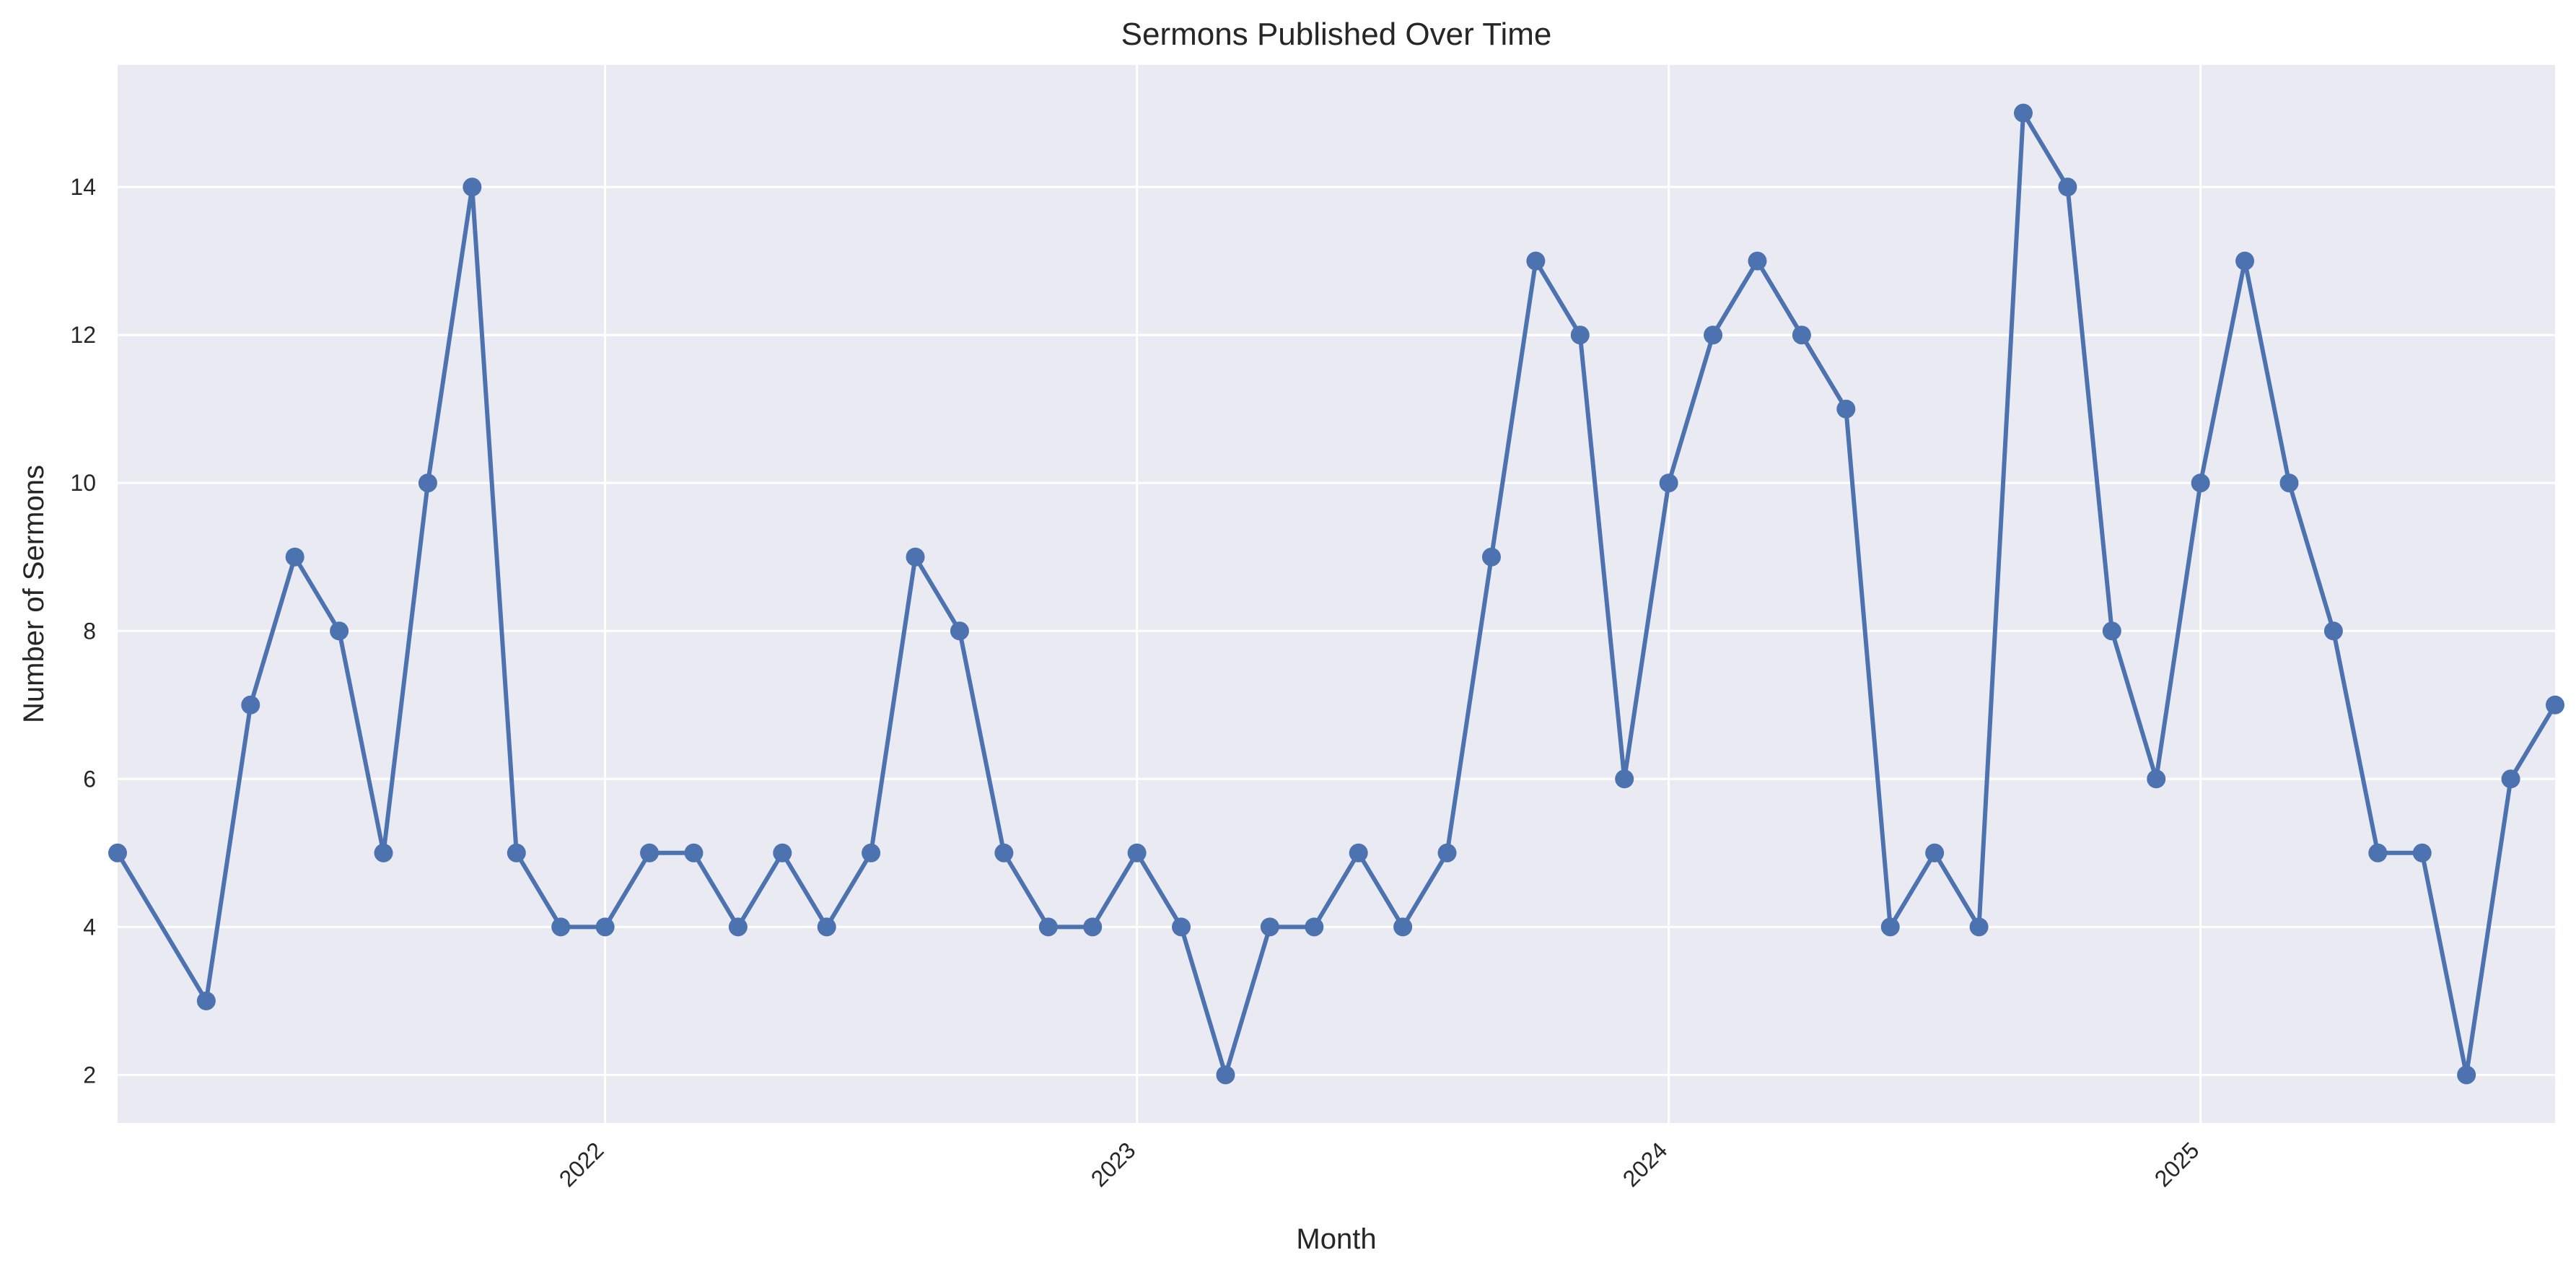 The width and height of the screenshot is (2576, 1276). Describe the element at coordinates (581, 1164) in the screenshot. I see `x-tick-label: 2022` at that location.